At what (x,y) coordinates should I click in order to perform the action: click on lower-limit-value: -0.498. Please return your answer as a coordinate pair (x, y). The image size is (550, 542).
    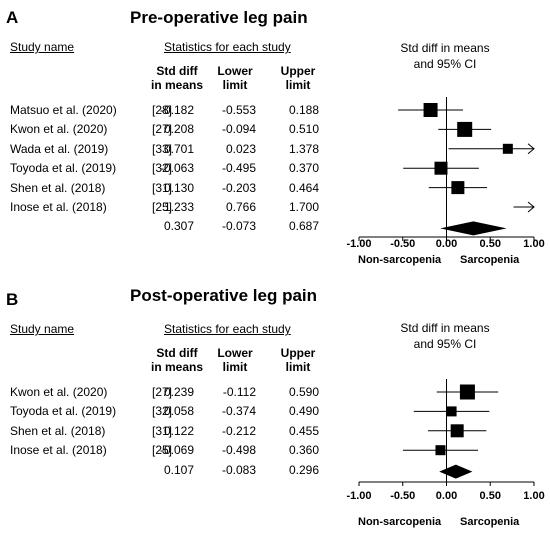
    Looking at the image, I should click on (238, 450).